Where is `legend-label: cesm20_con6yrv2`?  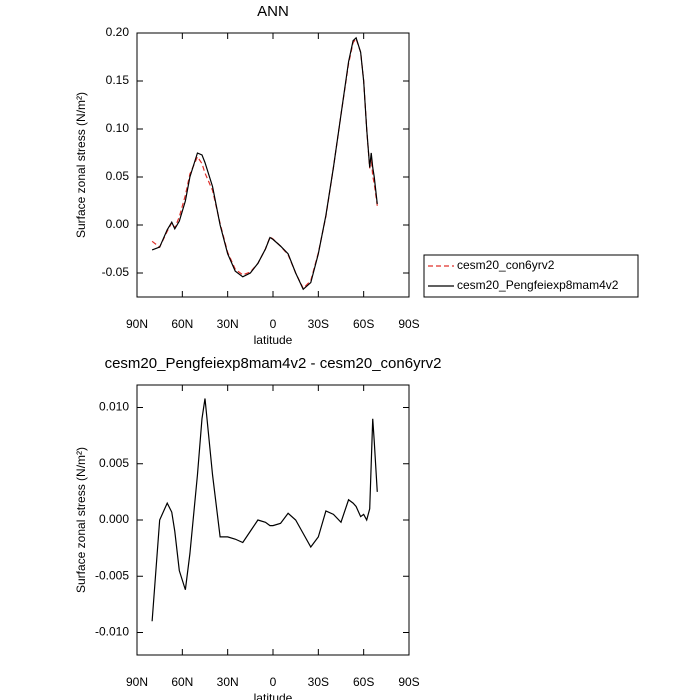
legend-label: cesm20_con6yrv2 is located at coordinates (506, 265).